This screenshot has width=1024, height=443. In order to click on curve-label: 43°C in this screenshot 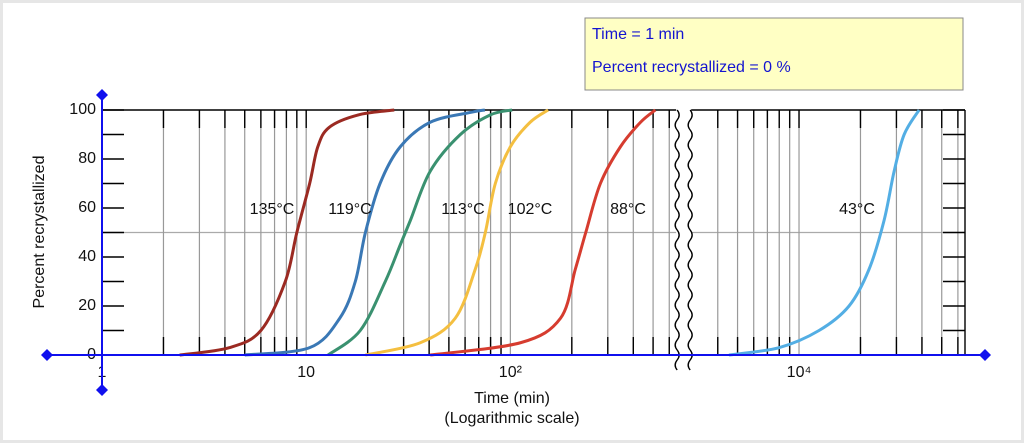, I will do `click(857, 209)`.